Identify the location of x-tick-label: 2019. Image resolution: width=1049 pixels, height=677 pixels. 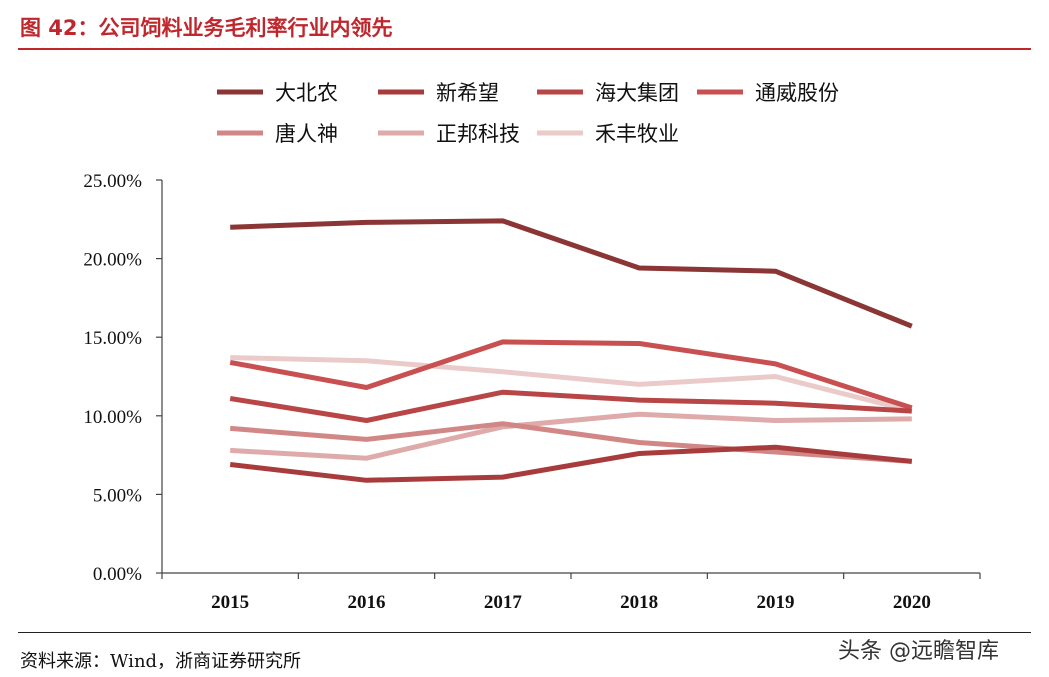
(776, 602).